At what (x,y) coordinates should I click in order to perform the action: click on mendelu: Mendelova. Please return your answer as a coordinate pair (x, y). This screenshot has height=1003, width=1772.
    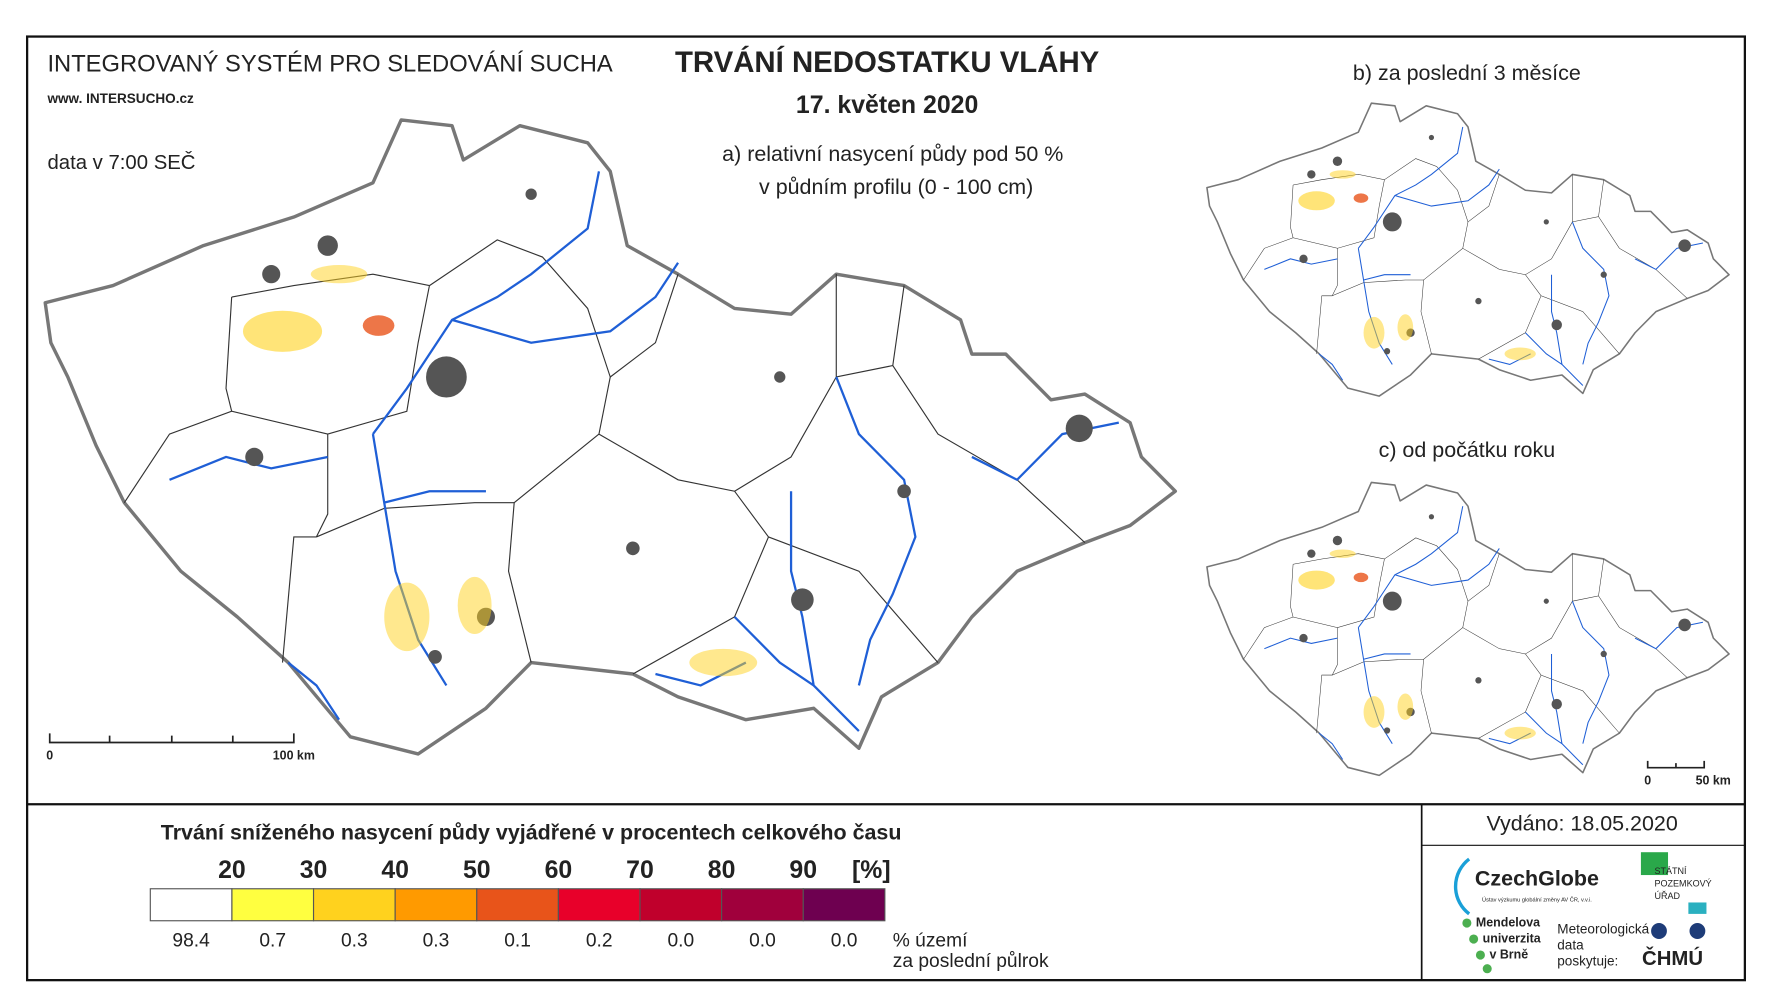
    Looking at the image, I should click on (1508, 922).